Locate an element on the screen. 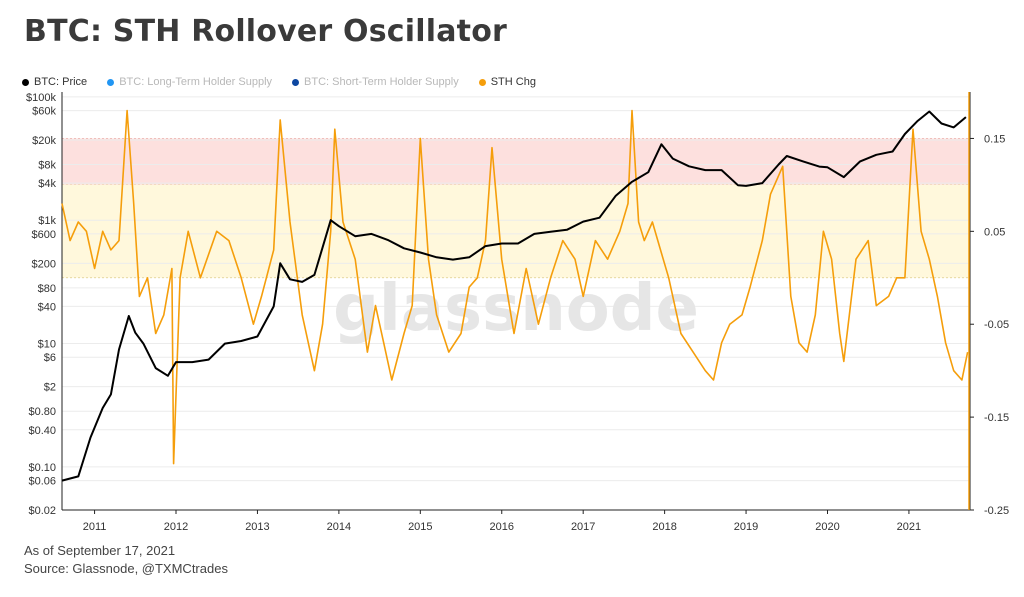  legend-item-lth-supply: BTC: Long-Term Holder Supply is located at coordinates (189, 82).